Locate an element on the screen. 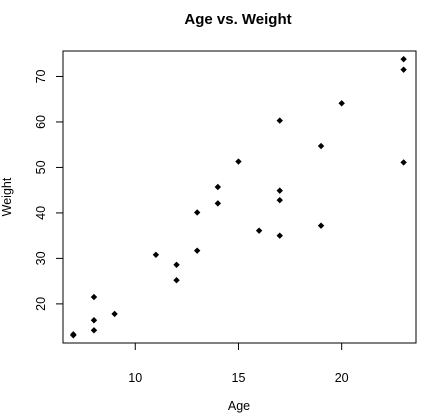 The image size is (423, 418). y-tick-label: 60 is located at coordinates (41, 122).